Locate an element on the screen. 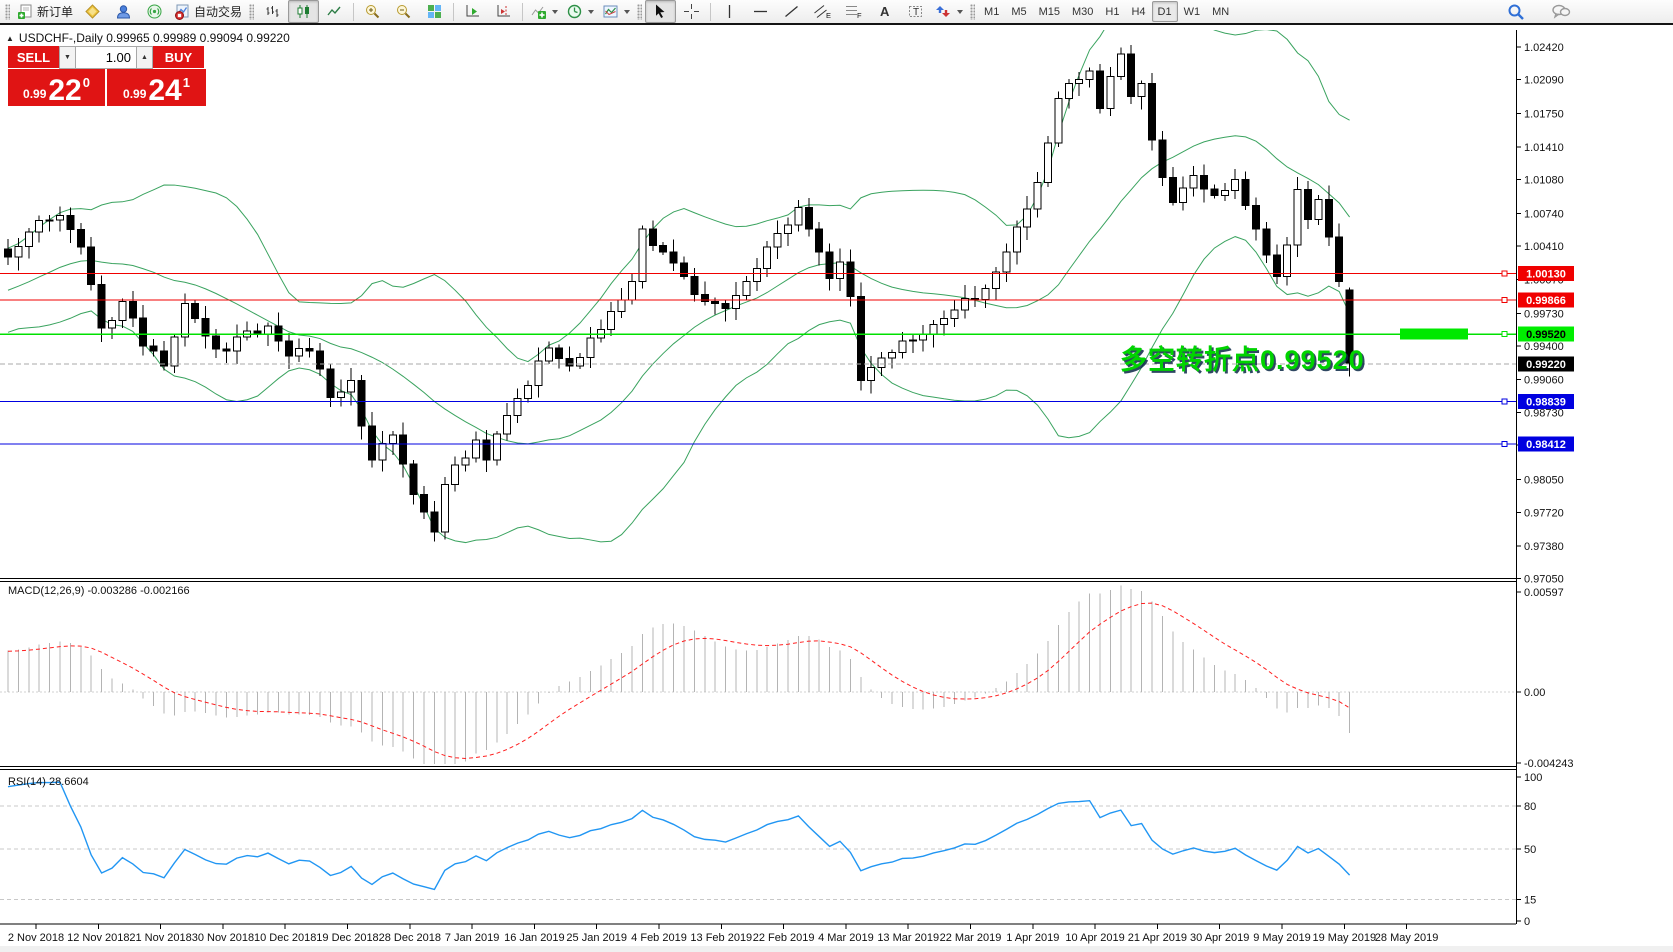 The image size is (1673, 952). zoom-in-icon is located at coordinates (373, 12).